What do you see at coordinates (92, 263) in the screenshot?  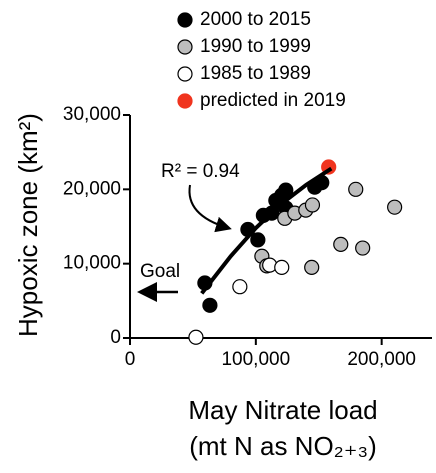 I see `y-tick-label: 10,000` at bounding box center [92, 263].